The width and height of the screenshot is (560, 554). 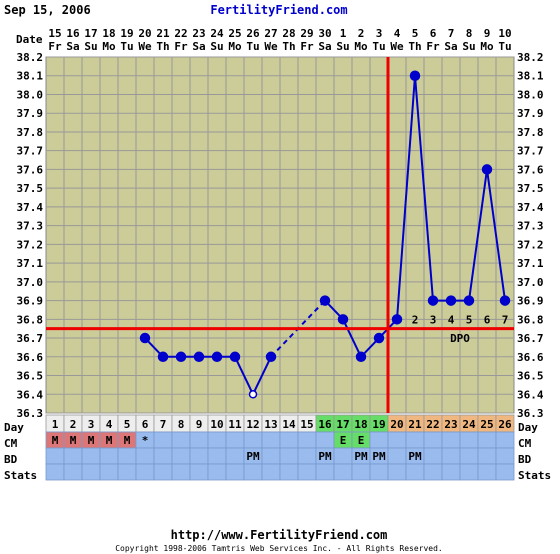 What do you see at coordinates (530, 357) in the screenshot?
I see `y-tick-label-right: 36.6` at bounding box center [530, 357].